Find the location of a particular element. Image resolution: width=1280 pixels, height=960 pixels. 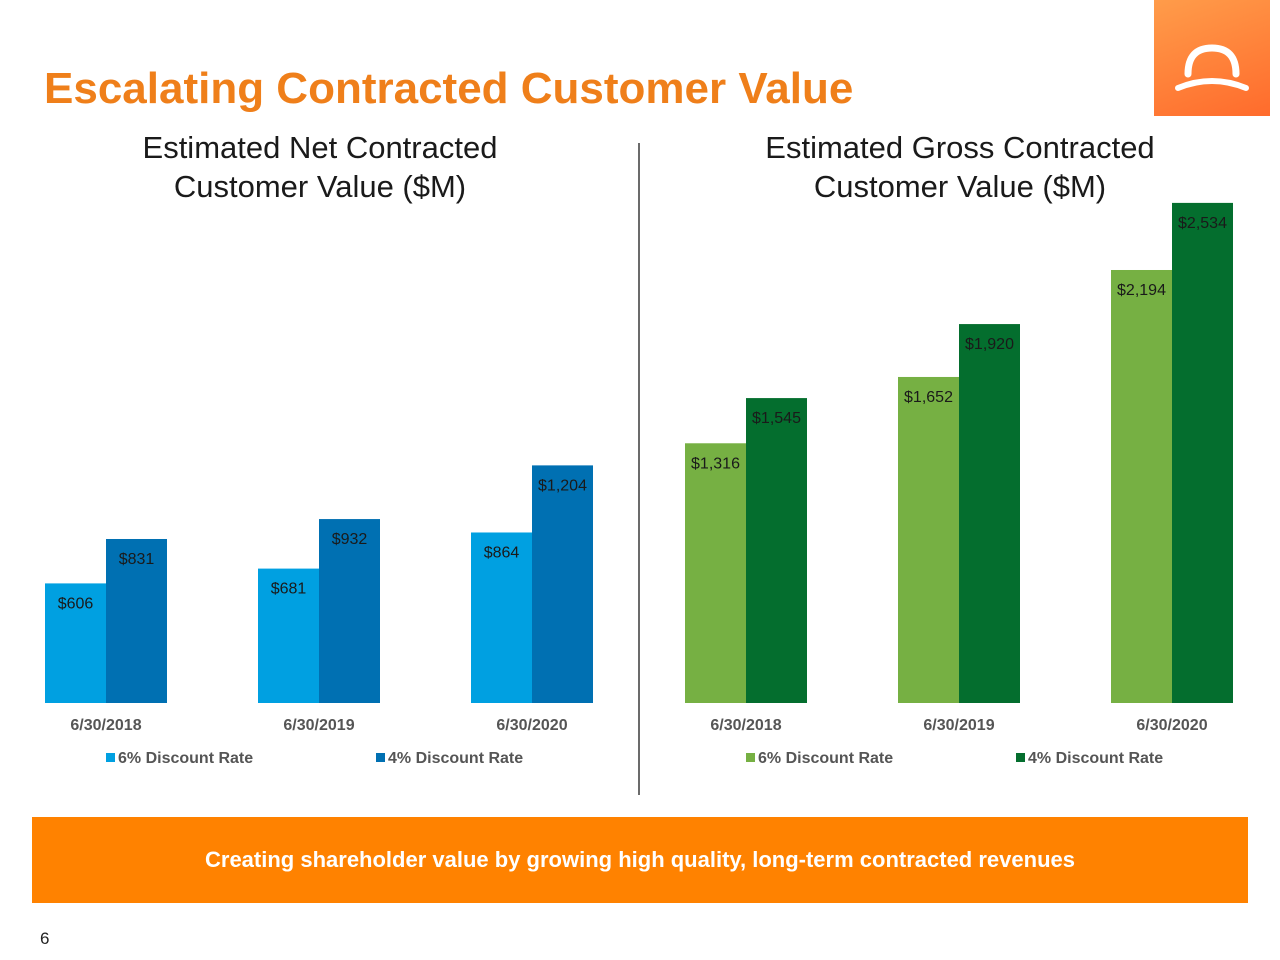

net-4pct-3-value-label: $1,204 is located at coordinates (562, 485).